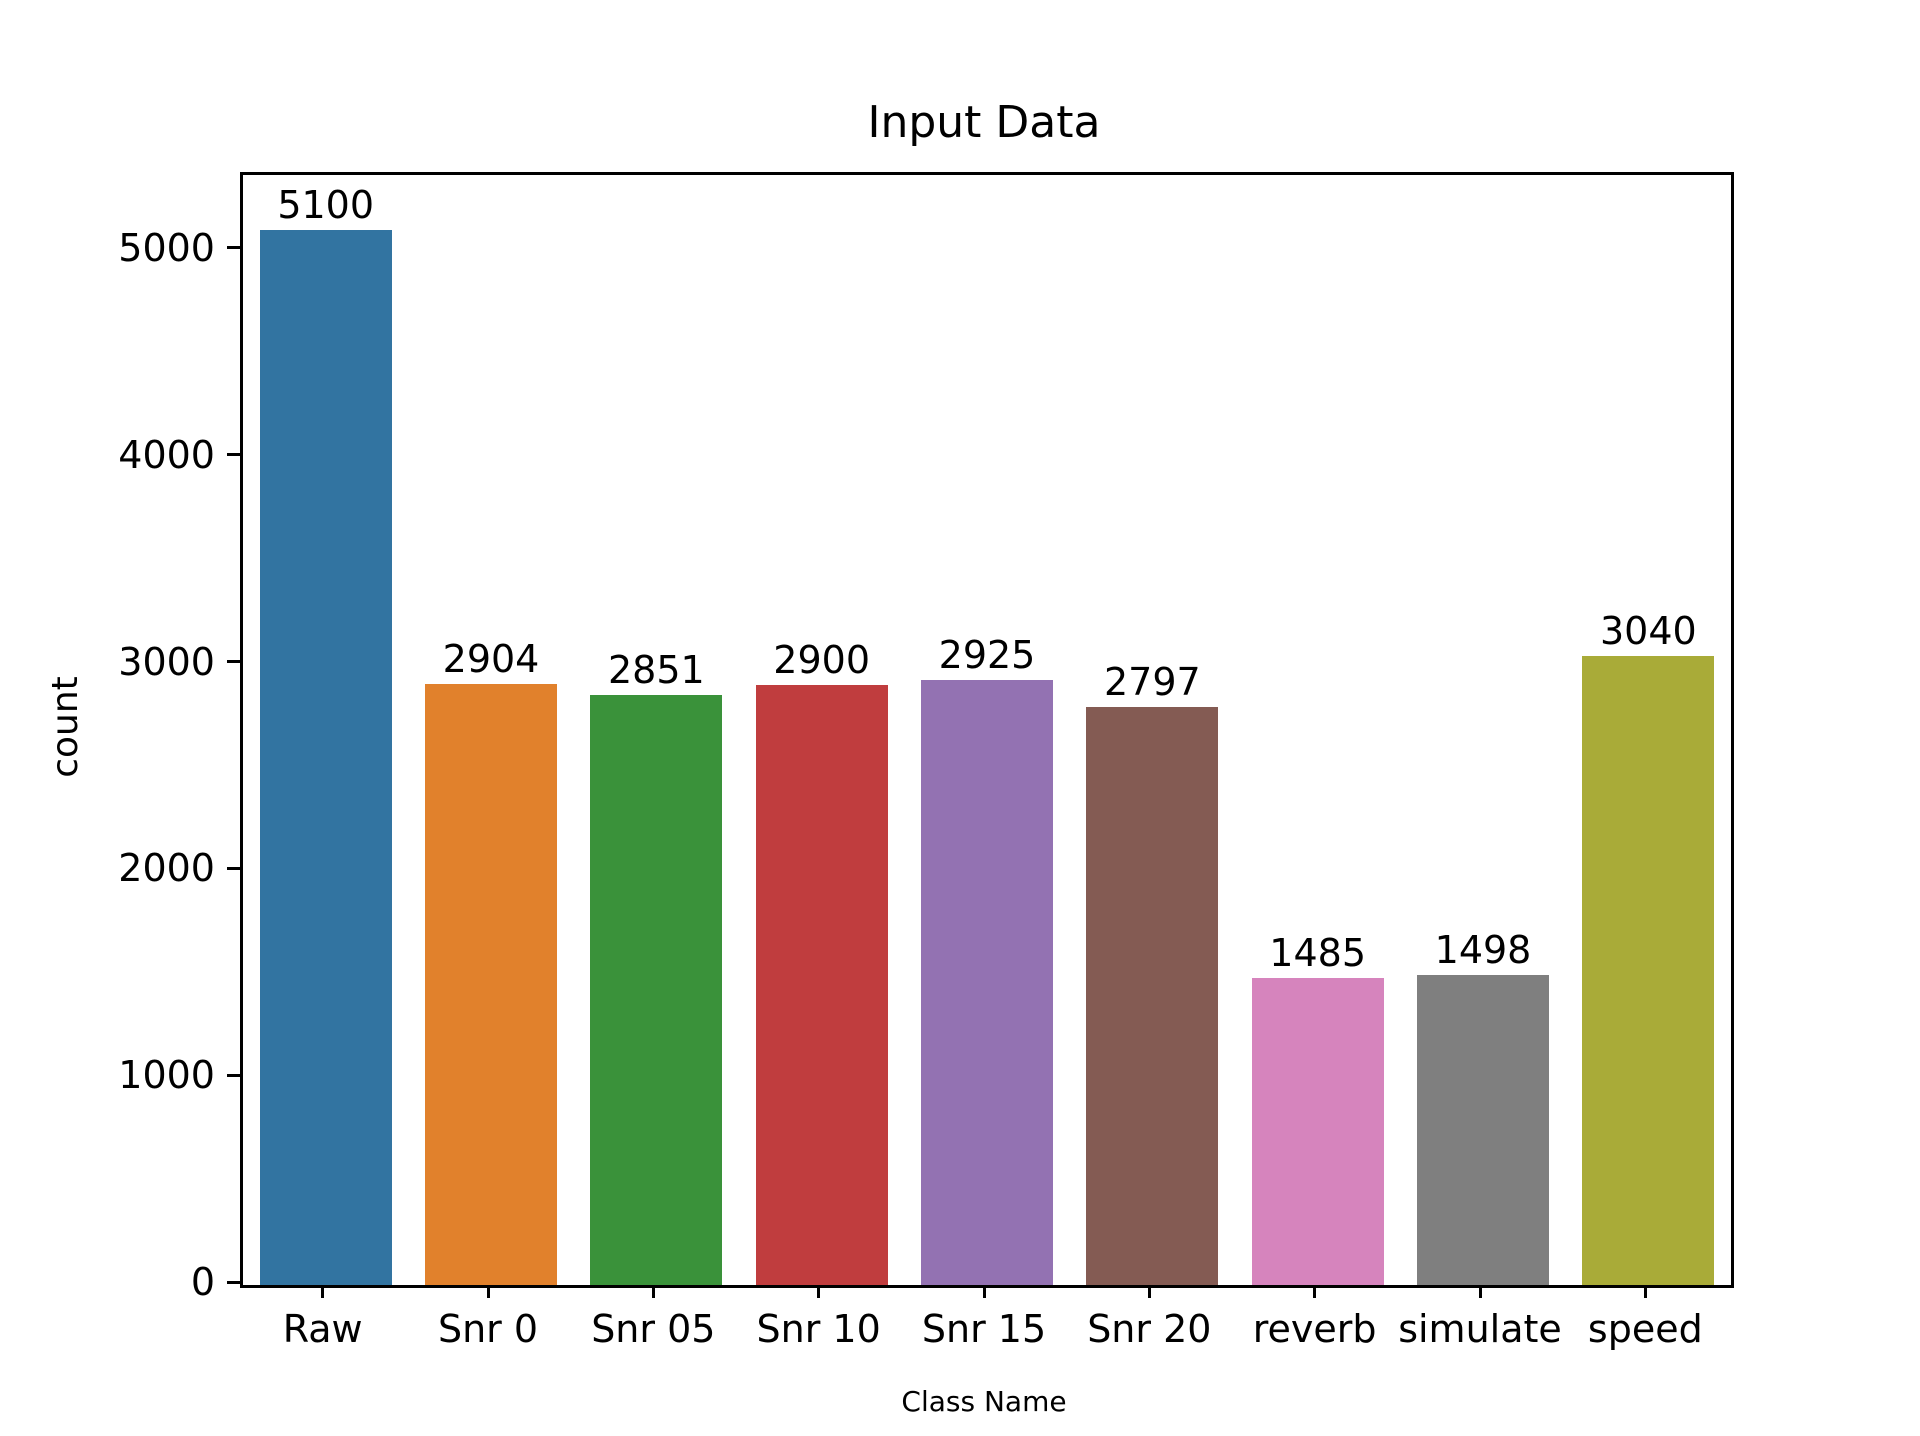 The height and width of the screenshot is (1436, 1920). I want to click on bar-value-label: 5100, so click(326, 205).